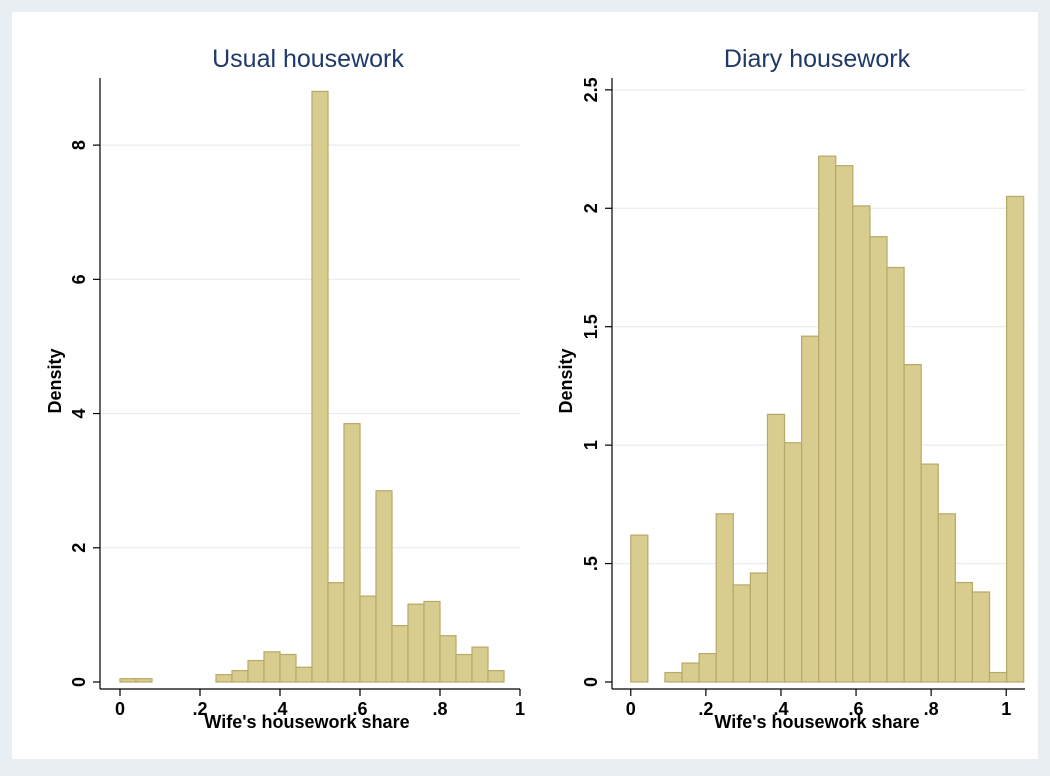  I want to click on y-tick-label: 1.5, so click(591, 326).